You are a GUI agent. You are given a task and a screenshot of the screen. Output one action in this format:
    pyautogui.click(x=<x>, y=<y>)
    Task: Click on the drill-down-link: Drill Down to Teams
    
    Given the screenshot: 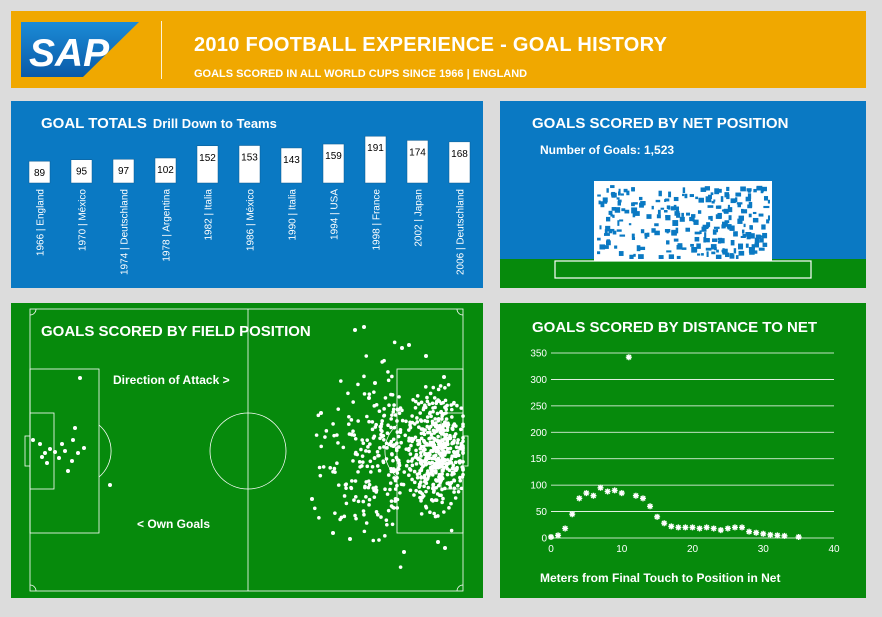 What is the action you would take?
    pyautogui.click(x=214, y=123)
    